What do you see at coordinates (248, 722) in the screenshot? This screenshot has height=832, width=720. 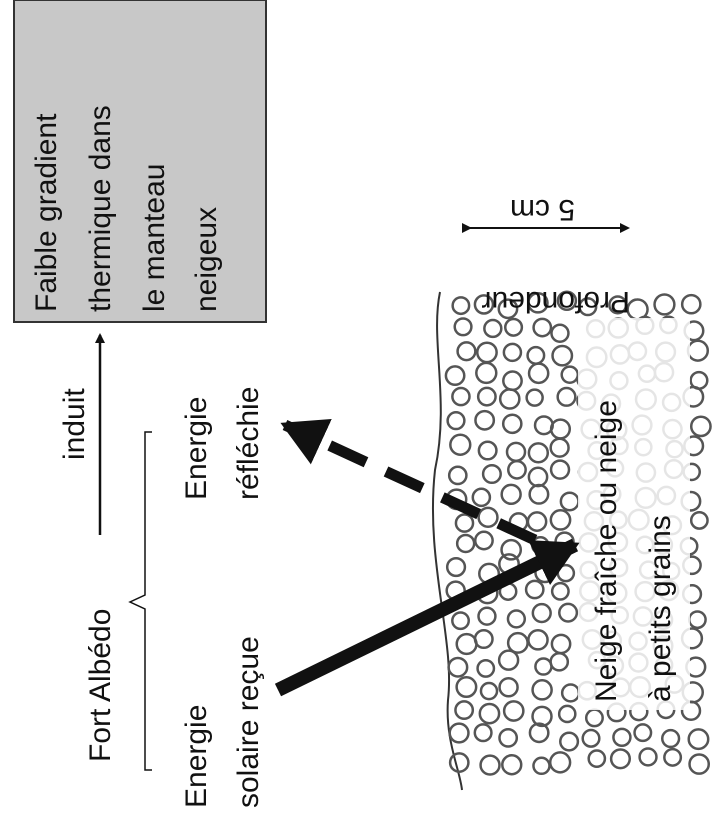 I see `received-label: solaire reçue` at bounding box center [248, 722].